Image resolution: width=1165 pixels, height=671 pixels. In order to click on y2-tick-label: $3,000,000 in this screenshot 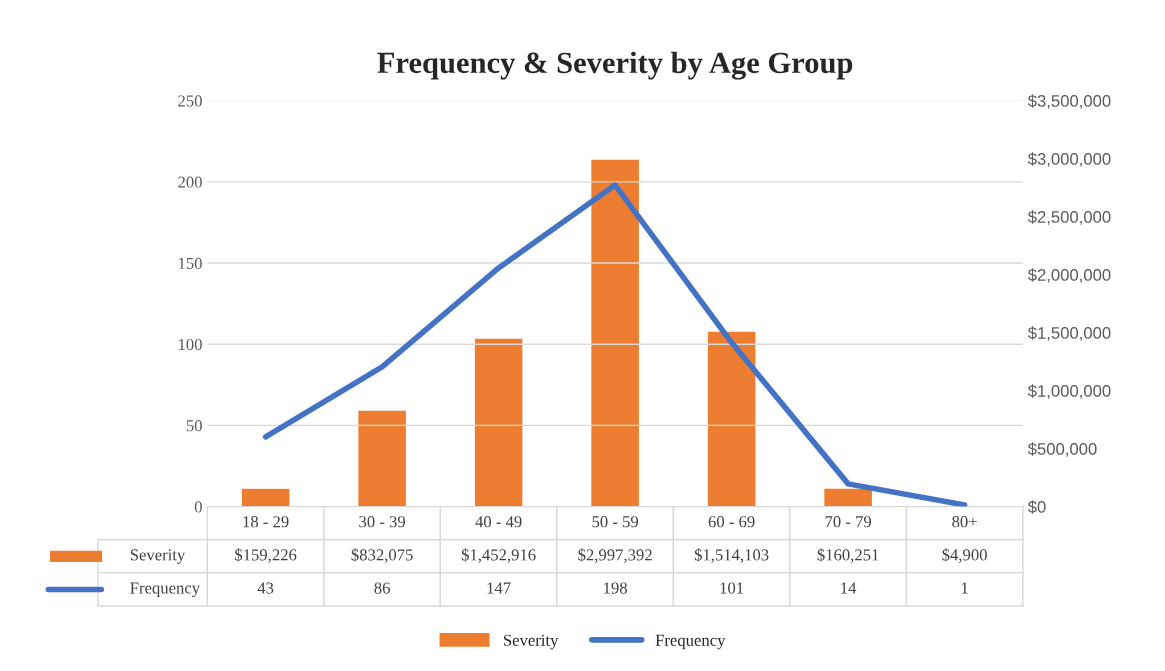, I will do `click(1069, 159)`.